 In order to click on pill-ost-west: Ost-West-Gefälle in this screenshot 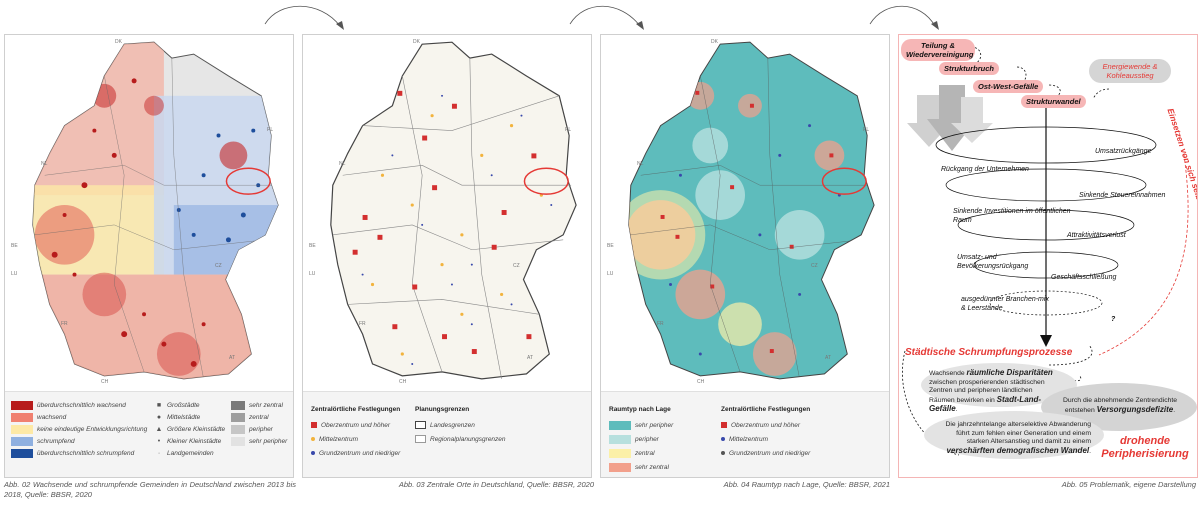, I will do `click(1008, 86)`.